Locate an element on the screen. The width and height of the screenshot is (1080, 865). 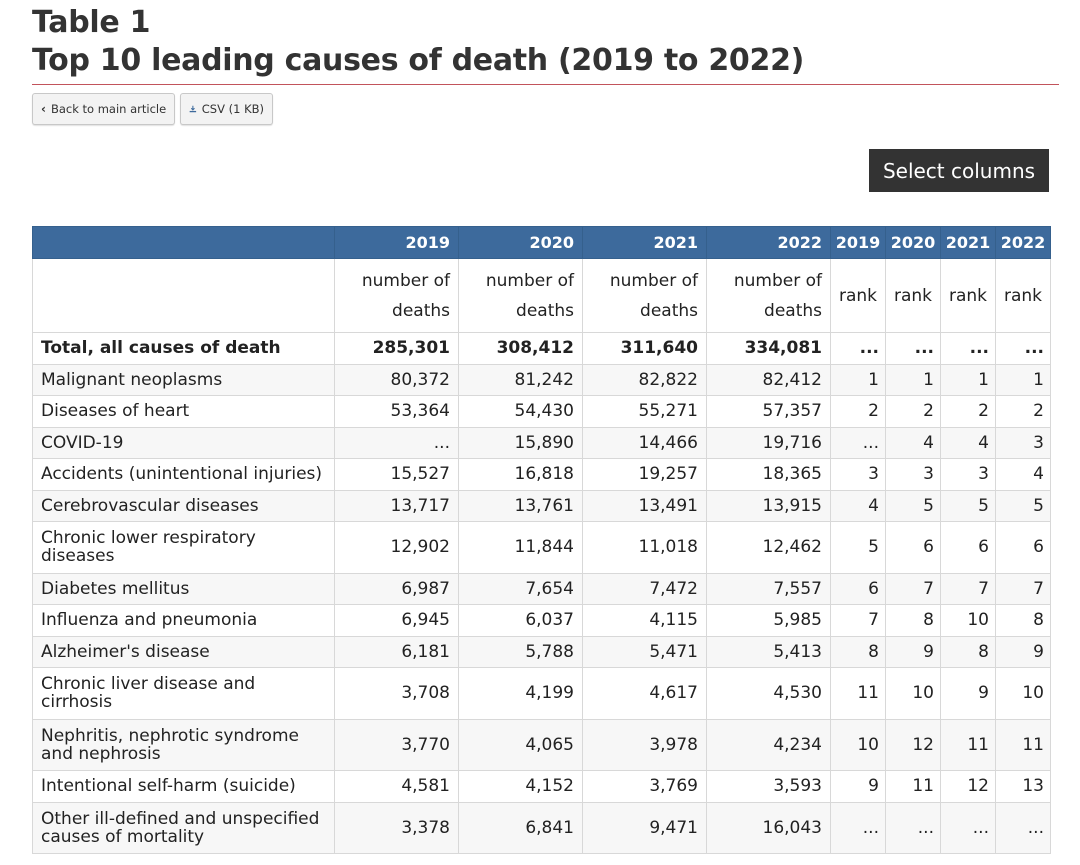
deaths-2020-cell: 16,818 is located at coordinates (520, 474).